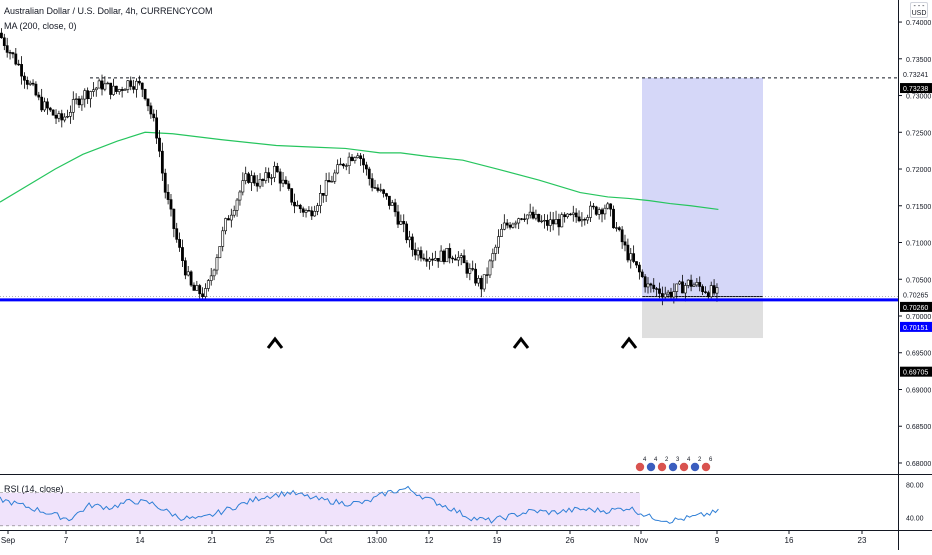 Image resolution: width=932 pixels, height=555 pixels. What do you see at coordinates (34, 489) in the screenshot?
I see `rsi-legend-label: RSI (14, close)` at bounding box center [34, 489].